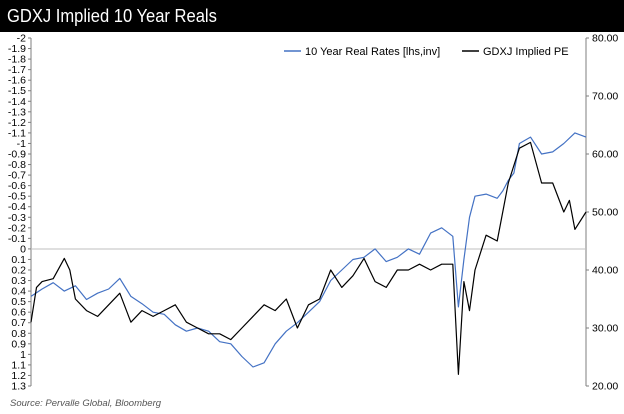 This screenshot has width=624, height=414. Describe the element at coordinates (21, 39) in the screenshot. I see `left-tick-label: -2` at that location.